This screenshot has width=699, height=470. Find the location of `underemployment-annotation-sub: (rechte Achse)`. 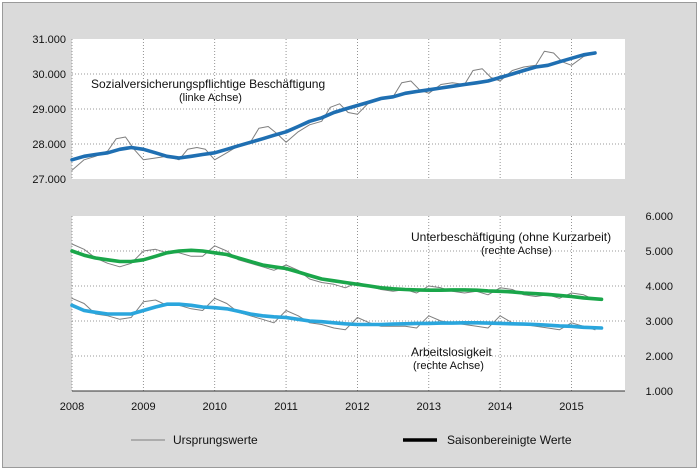

underemployment-annotation-sub: (rechte Achse) is located at coordinates (516, 251).